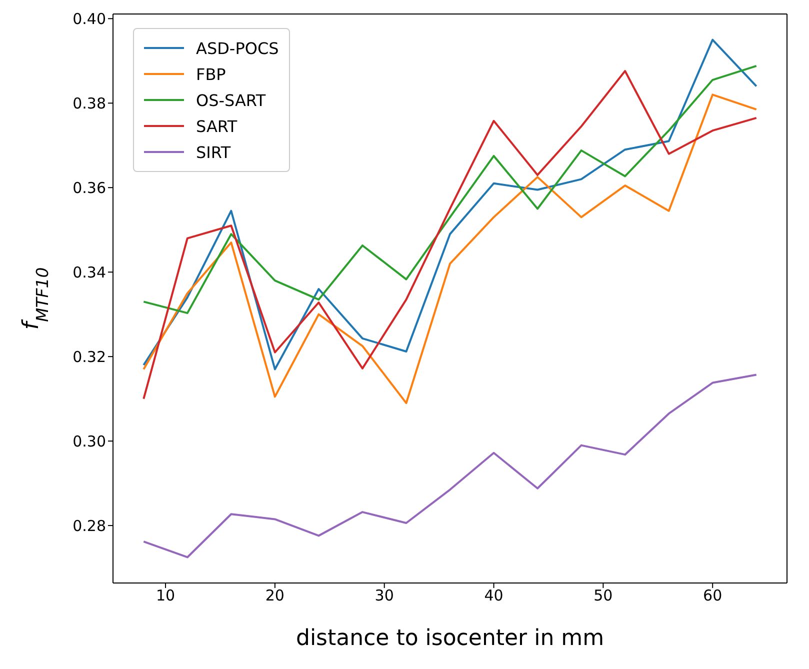 The image size is (809, 669). I want to click on x-axis-title: distance to isocenter in mm, so click(450, 638).